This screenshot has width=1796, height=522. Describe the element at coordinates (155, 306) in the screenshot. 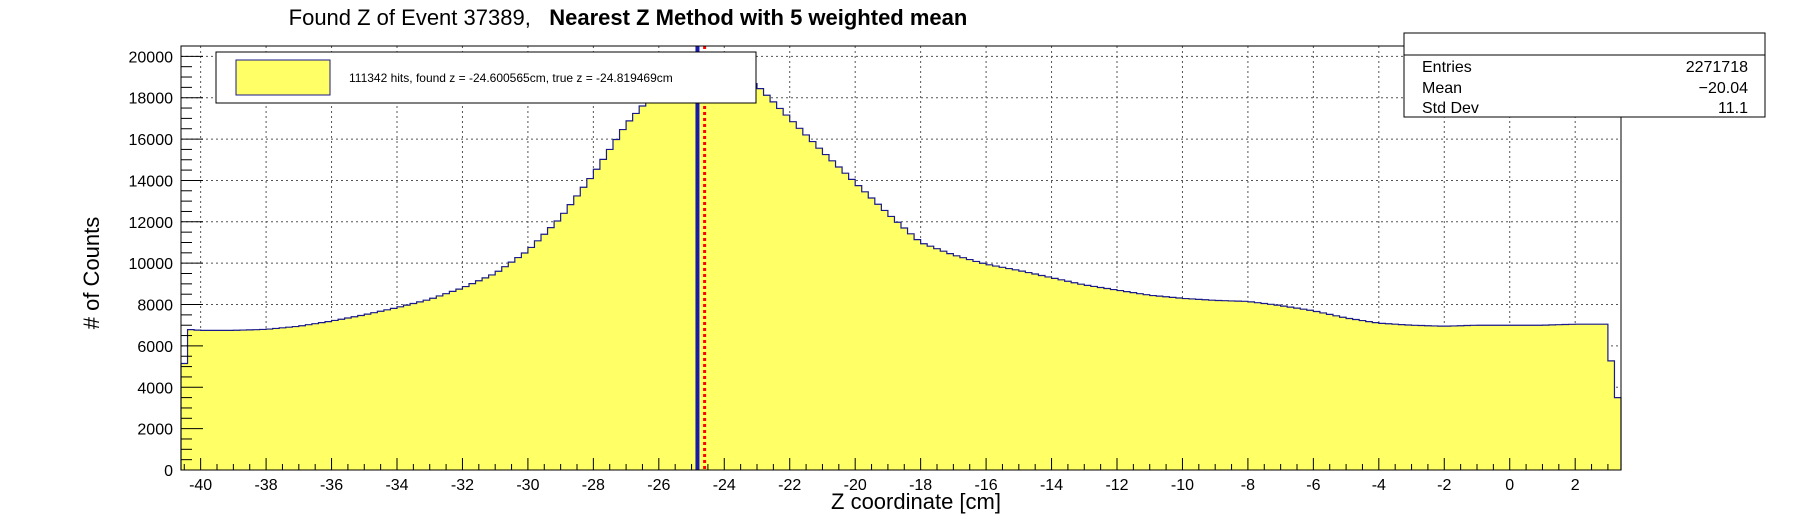

I see `y-tick-label: 8000` at that location.